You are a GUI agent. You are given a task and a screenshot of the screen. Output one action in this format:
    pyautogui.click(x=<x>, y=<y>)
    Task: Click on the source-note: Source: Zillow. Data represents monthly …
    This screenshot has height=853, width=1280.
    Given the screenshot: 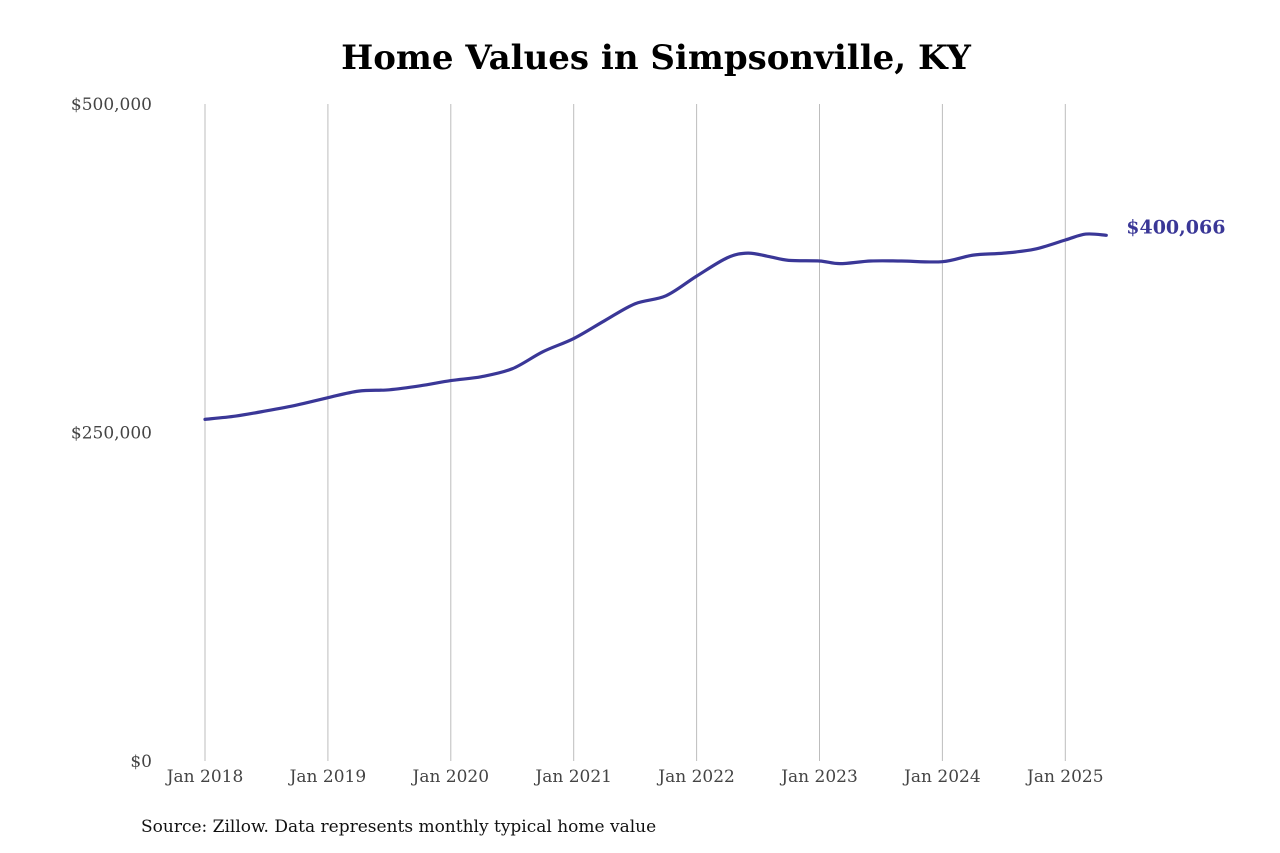 What is the action you would take?
    pyautogui.click(x=399, y=827)
    